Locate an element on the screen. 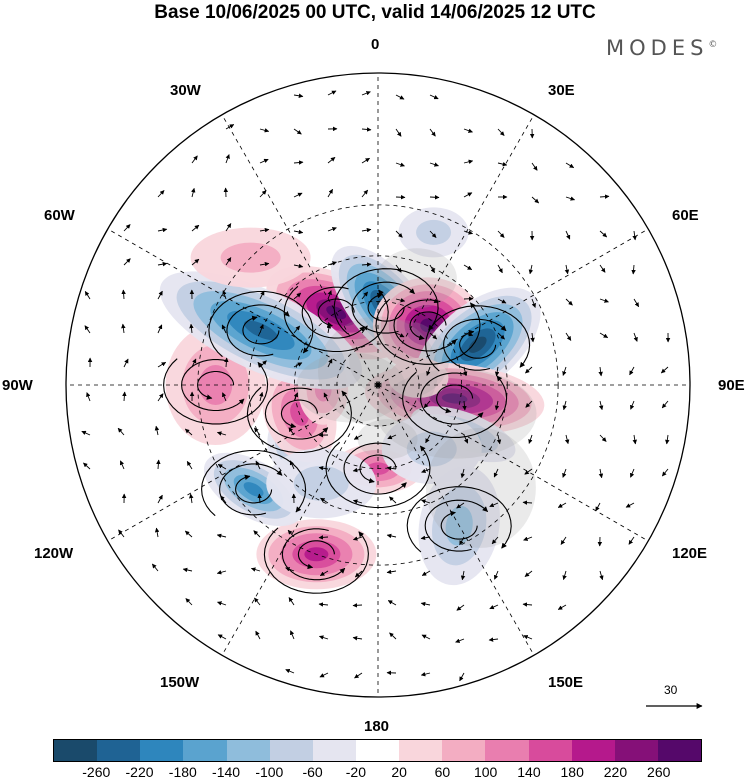  lon-label-60e: 60E is located at coordinates (685, 215).